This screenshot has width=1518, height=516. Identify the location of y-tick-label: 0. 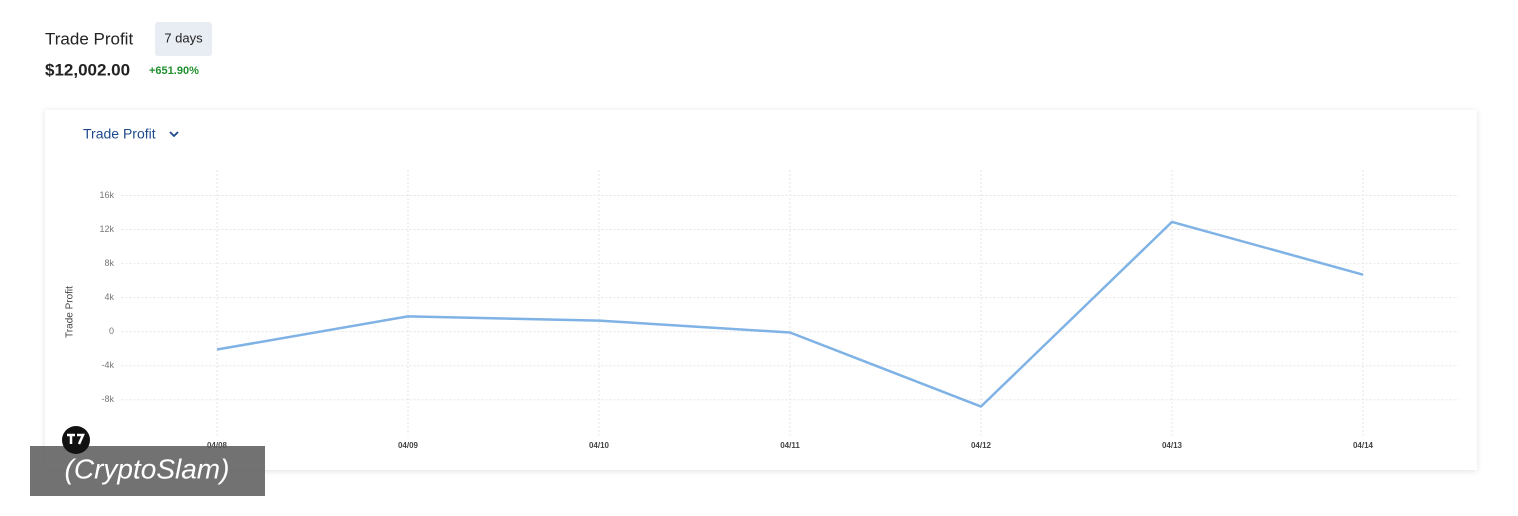
(111, 331).